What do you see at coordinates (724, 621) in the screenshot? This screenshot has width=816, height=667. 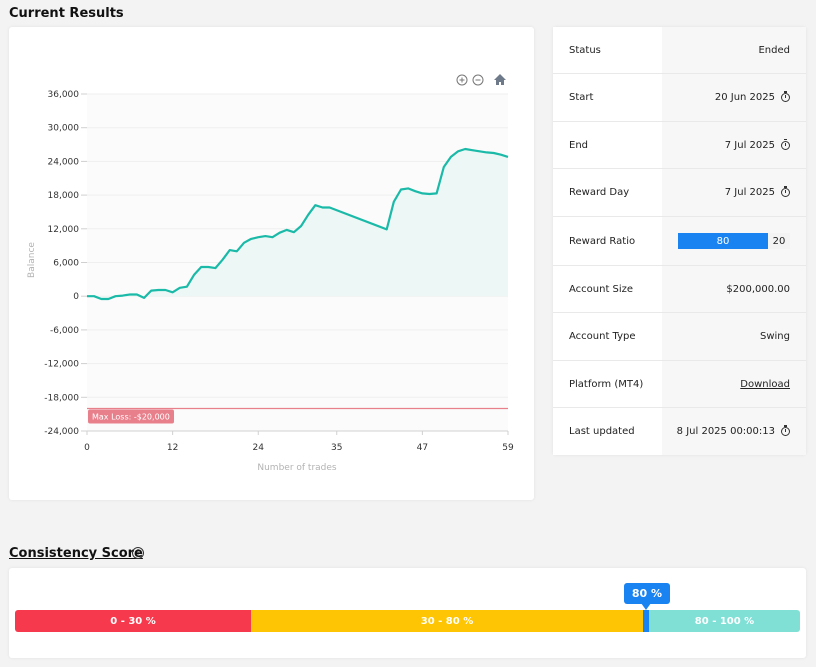 I see `segment-80-100: 80 - 100 %` at bounding box center [724, 621].